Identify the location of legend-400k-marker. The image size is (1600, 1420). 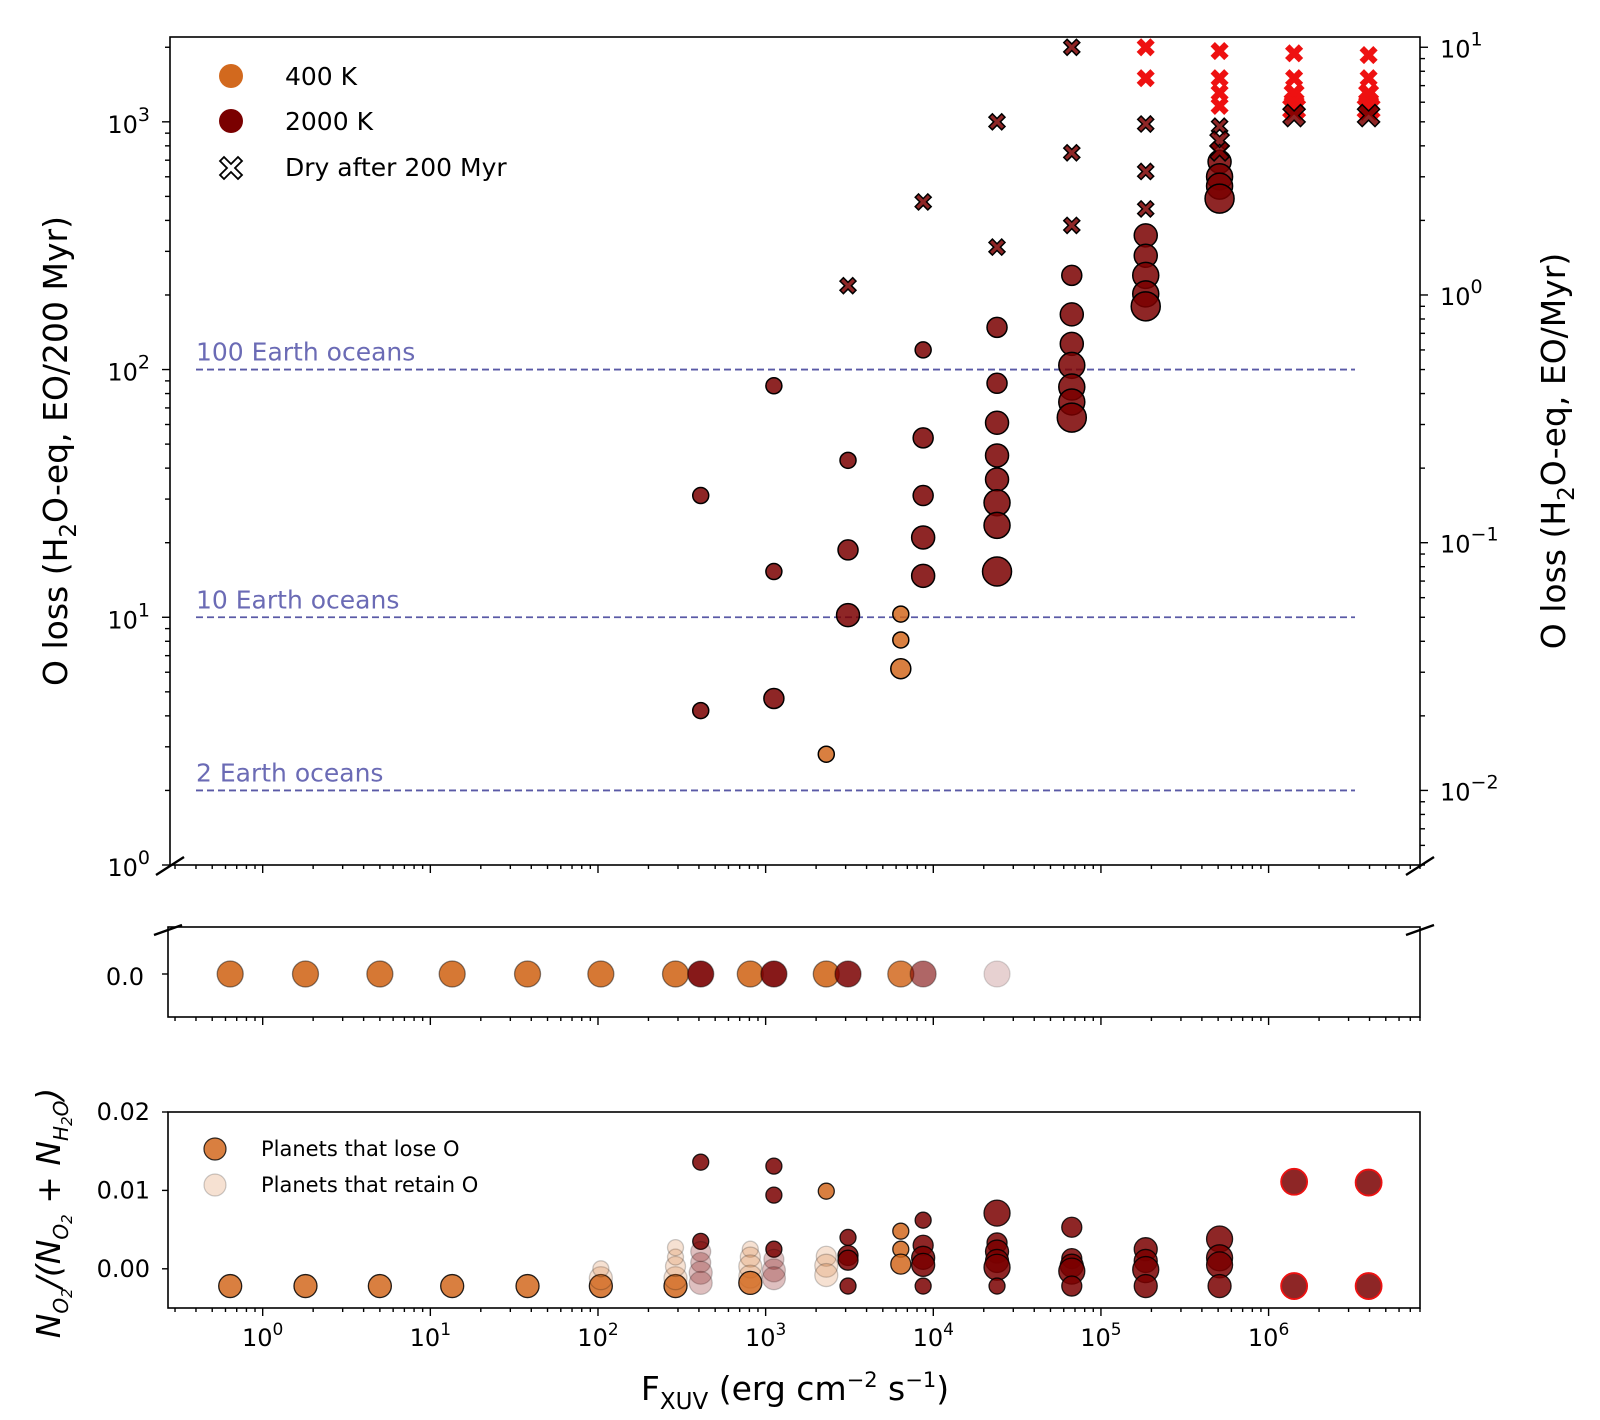
(231, 76).